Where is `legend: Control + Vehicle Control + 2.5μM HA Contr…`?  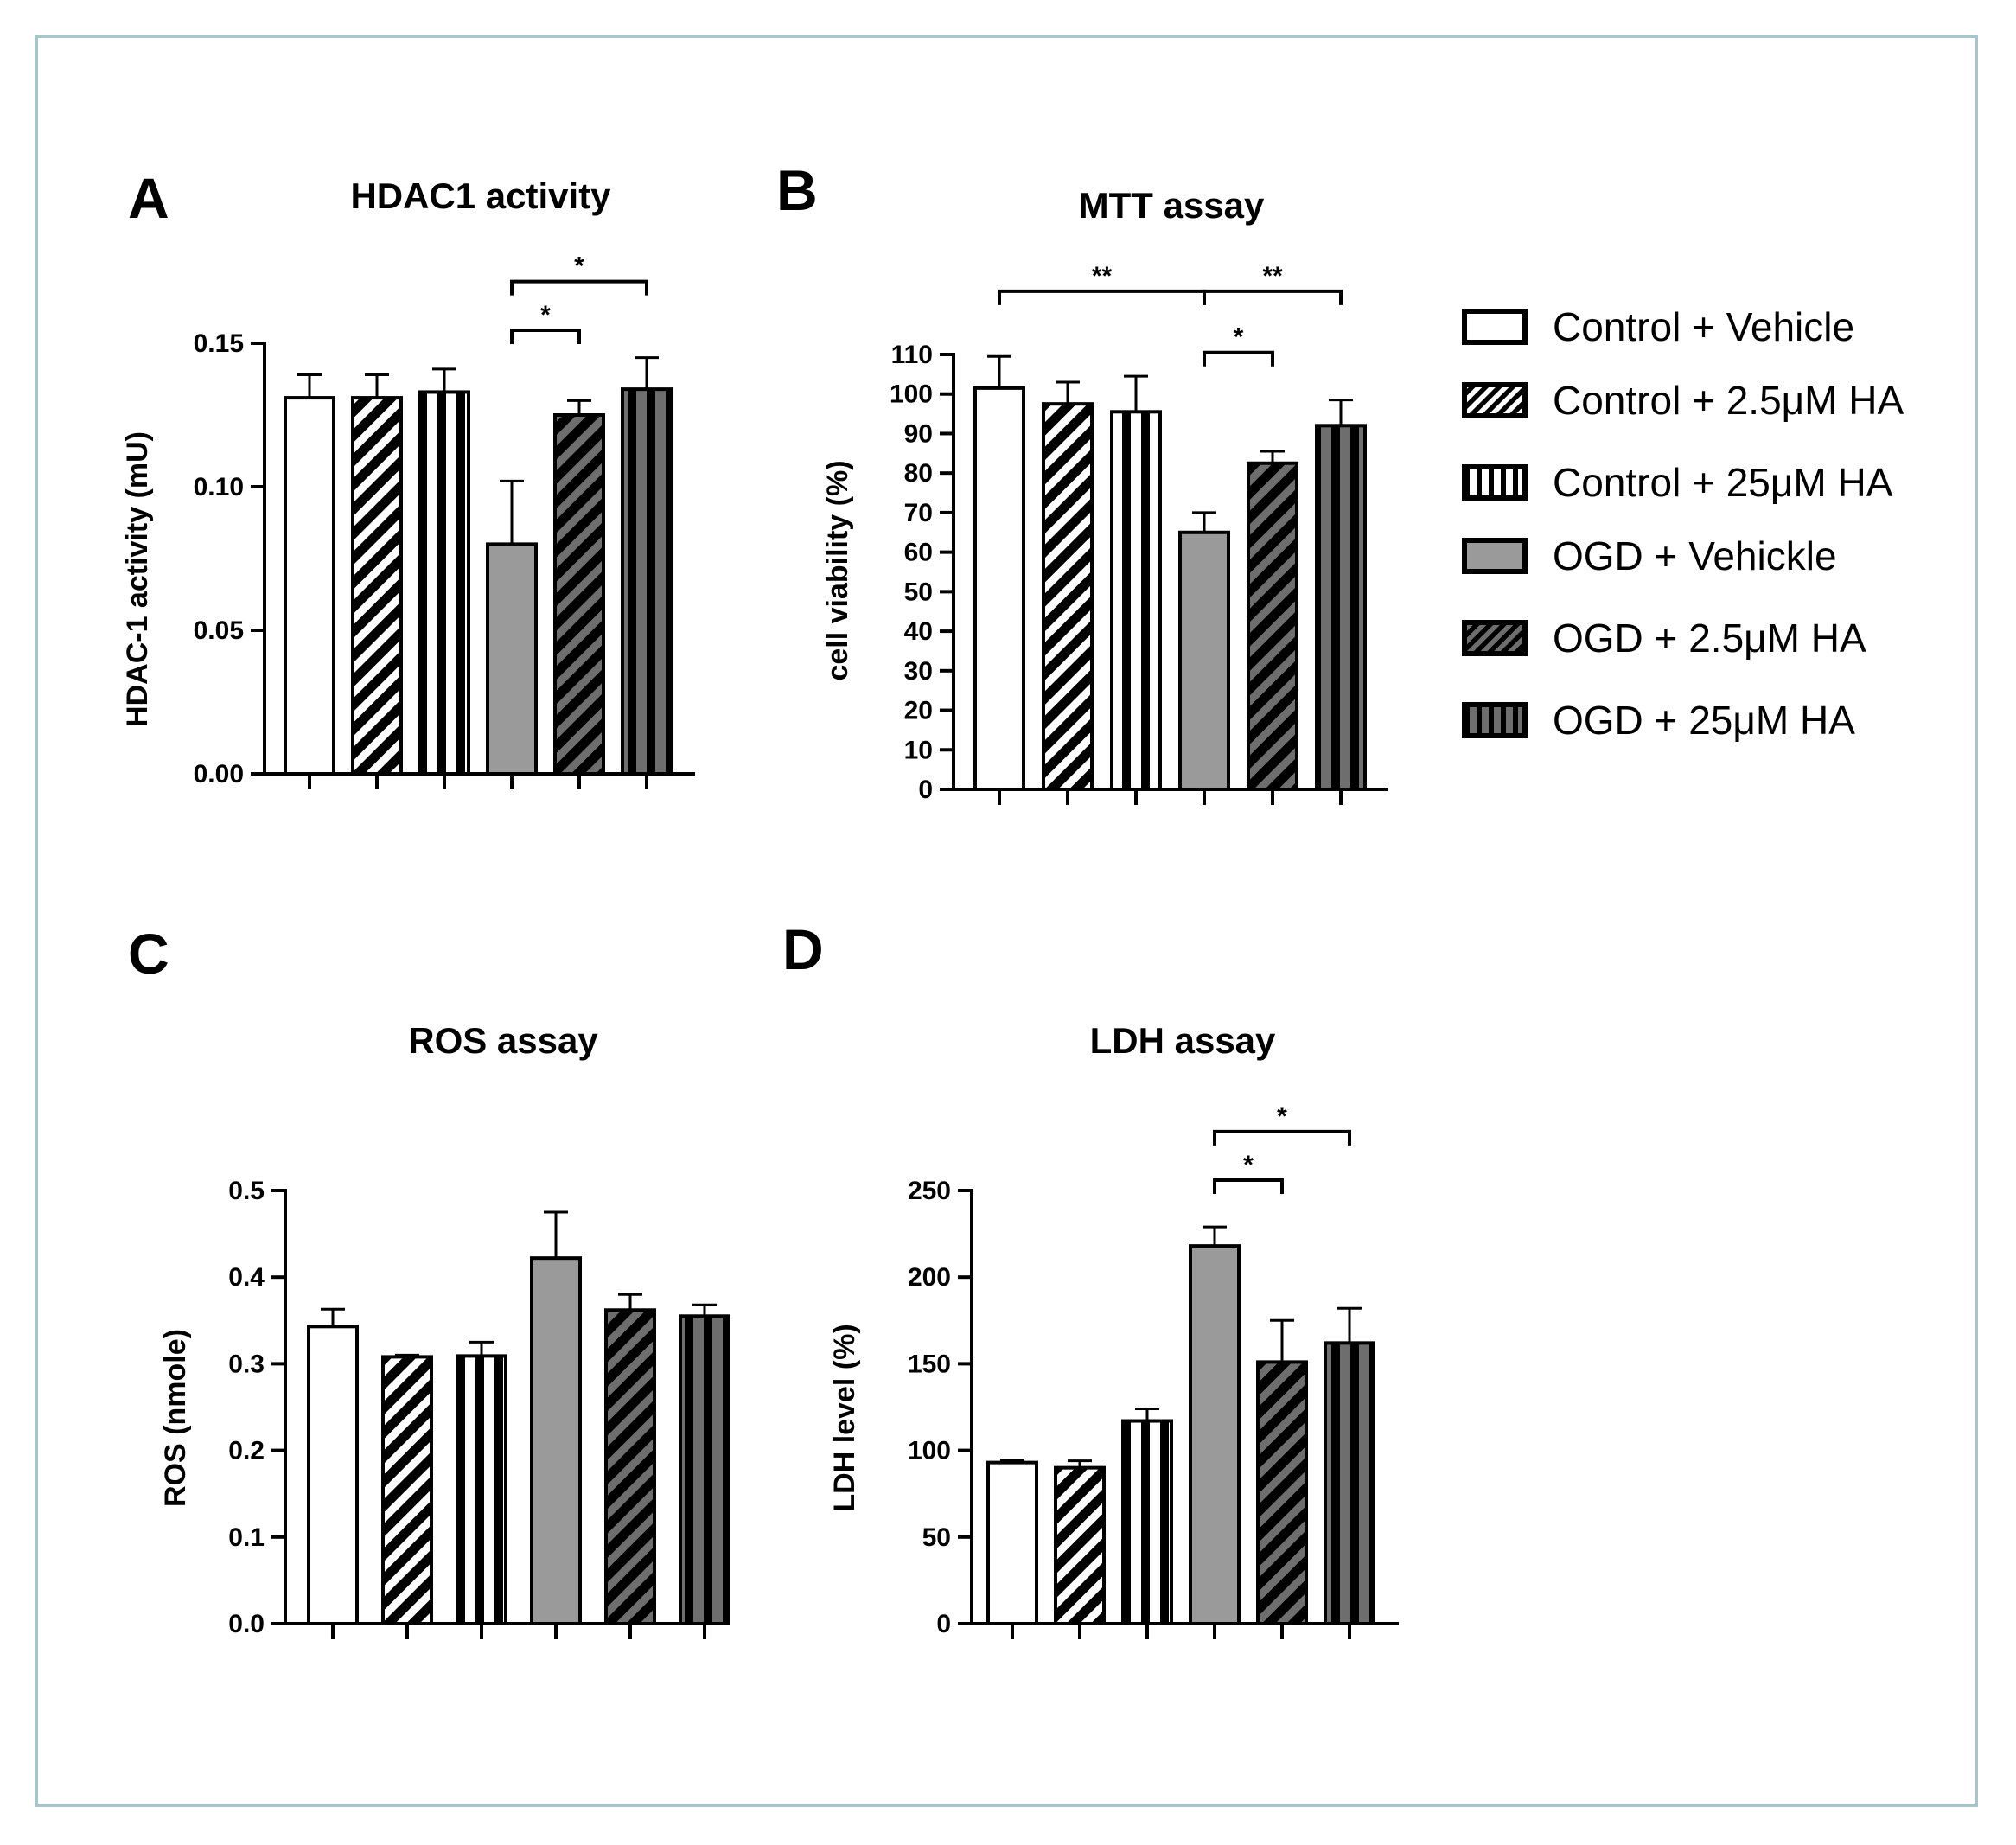 legend: Control + Vehicle Control + 2.5μM HA Contr… is located at coordinates (1683, 523).